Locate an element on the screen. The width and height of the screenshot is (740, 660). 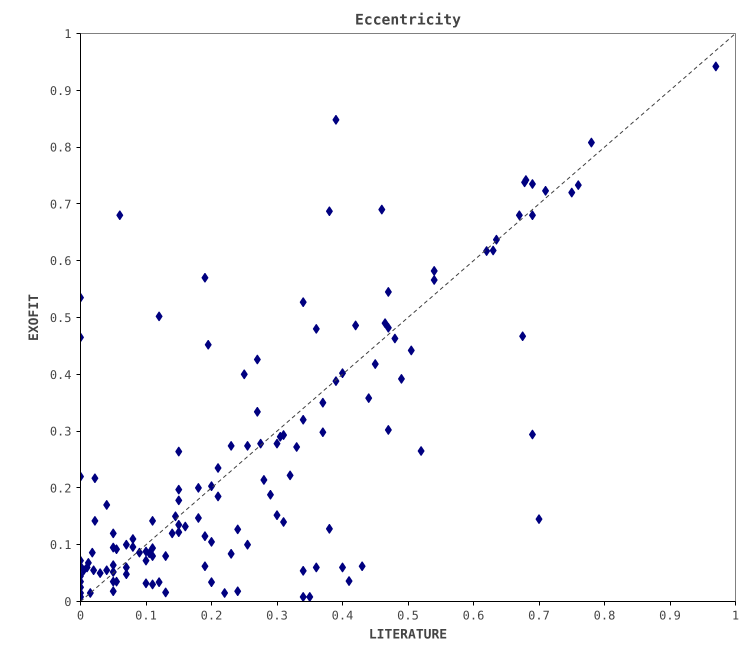
x-tick-label: 0.9 is located at coordinates (670, 615).